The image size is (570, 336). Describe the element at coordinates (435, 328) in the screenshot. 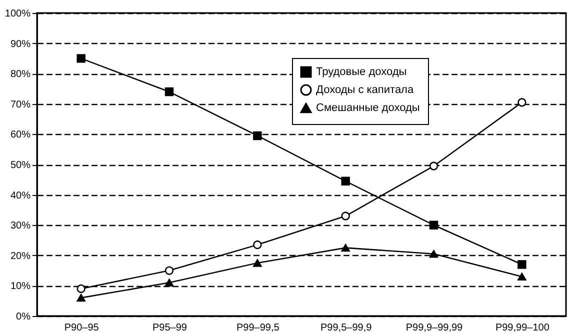

I see `x-tick-label: P99,9–99,99` at that location.